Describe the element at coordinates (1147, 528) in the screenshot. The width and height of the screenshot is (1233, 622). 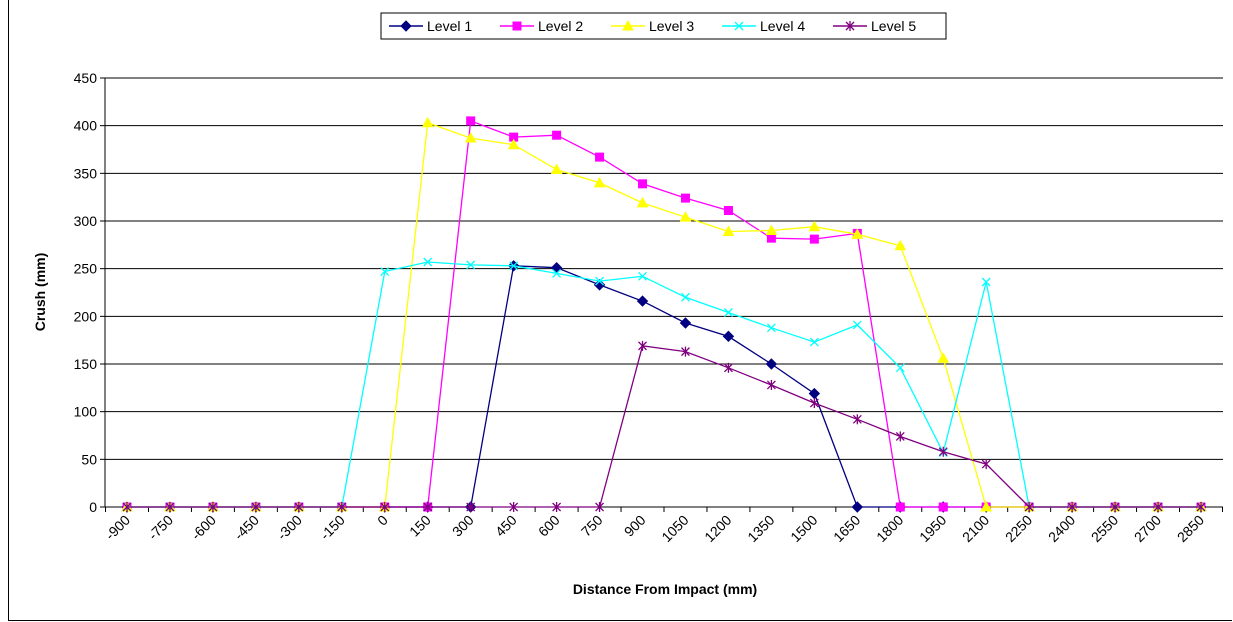
I see `x-tick-label: 2700` at that location.